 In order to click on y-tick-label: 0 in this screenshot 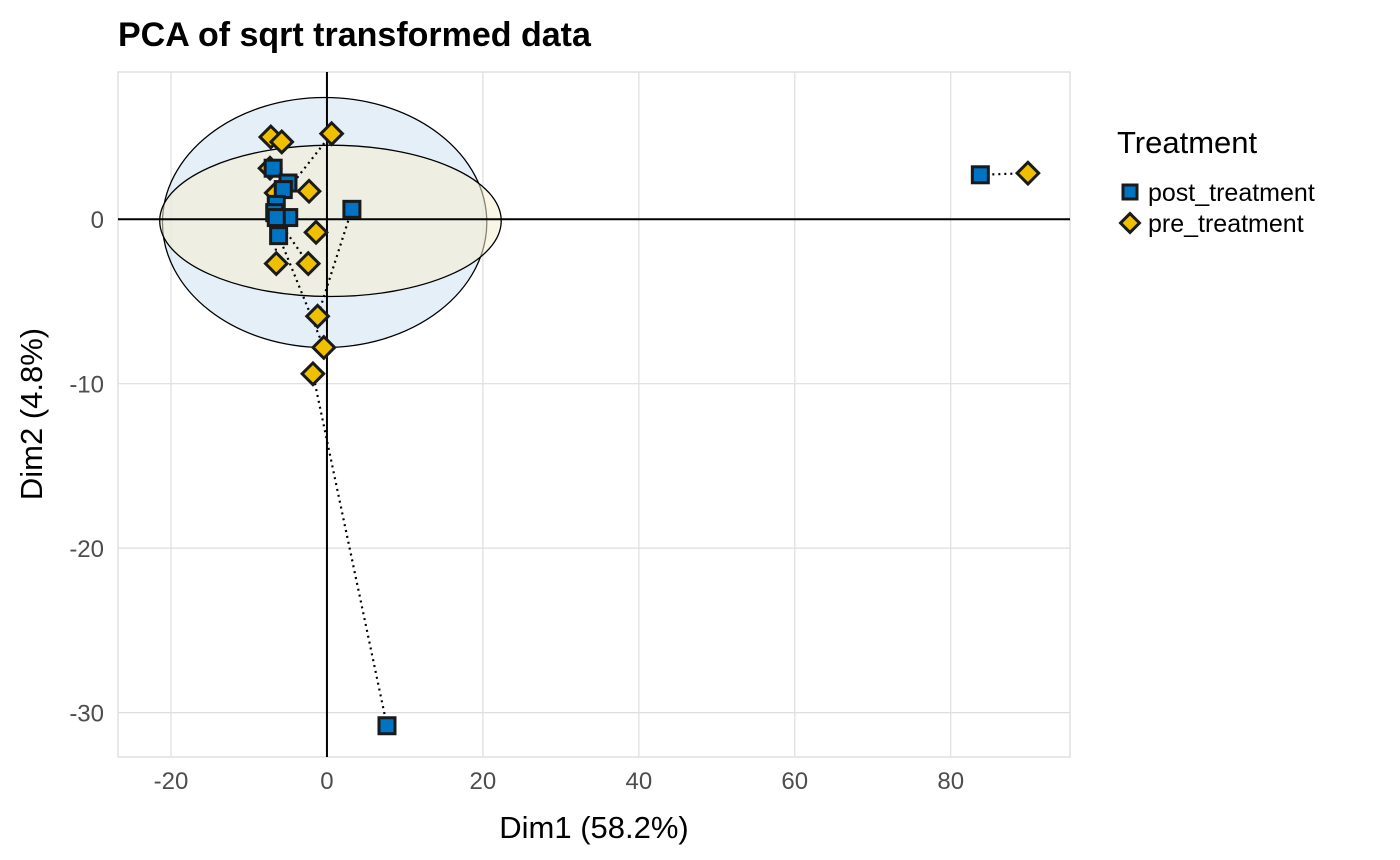, I will do `click(97, 220)`.